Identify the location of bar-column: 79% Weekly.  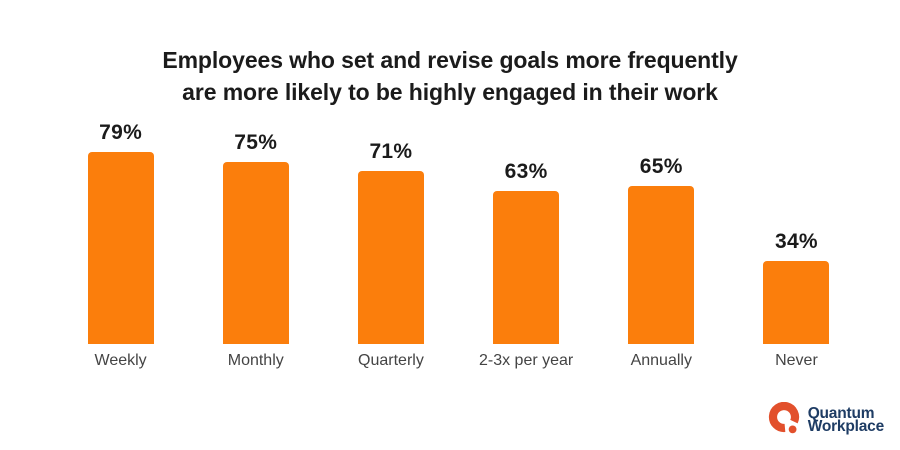
(120, 184).